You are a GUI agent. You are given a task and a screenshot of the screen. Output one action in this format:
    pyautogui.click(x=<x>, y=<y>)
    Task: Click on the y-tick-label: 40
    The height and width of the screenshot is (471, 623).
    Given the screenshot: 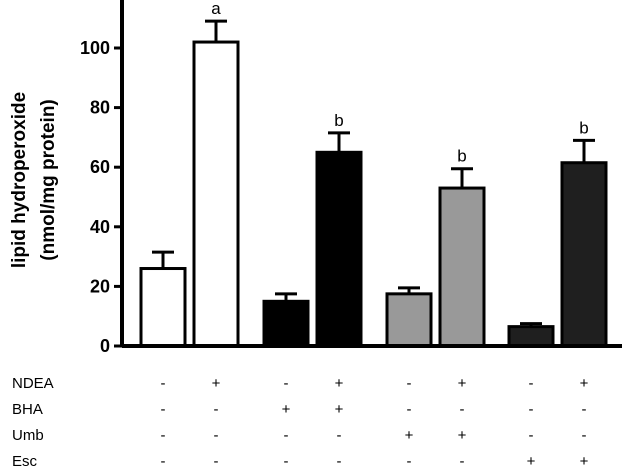 What is the action you would take?
    pyautogui.click(x=100, y=227)
    